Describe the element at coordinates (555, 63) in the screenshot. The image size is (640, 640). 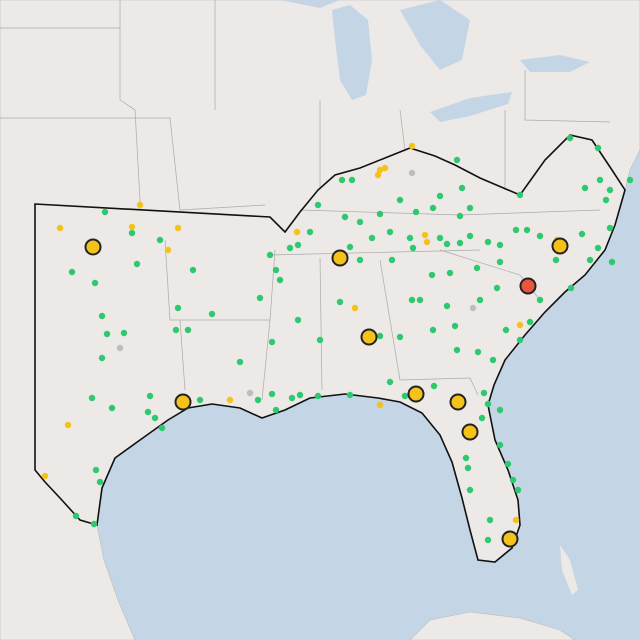
I see `lake-ontario` at that location.